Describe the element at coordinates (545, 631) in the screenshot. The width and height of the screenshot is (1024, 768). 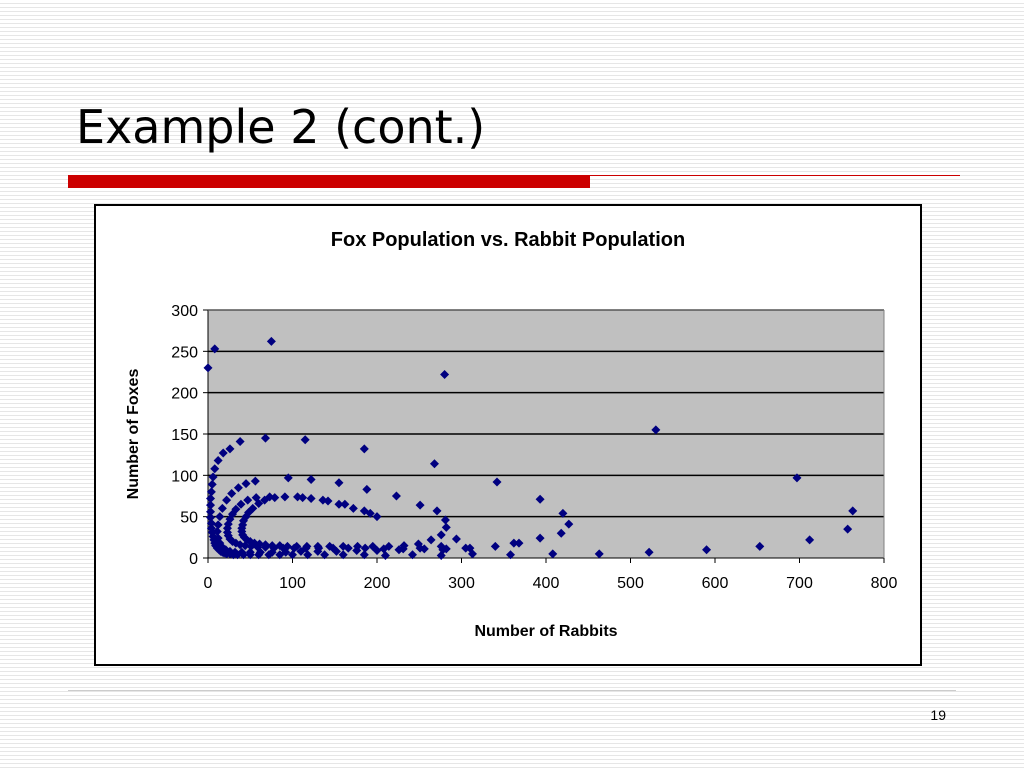
I see `x-axis-title: Number of Rabbits` at that location.